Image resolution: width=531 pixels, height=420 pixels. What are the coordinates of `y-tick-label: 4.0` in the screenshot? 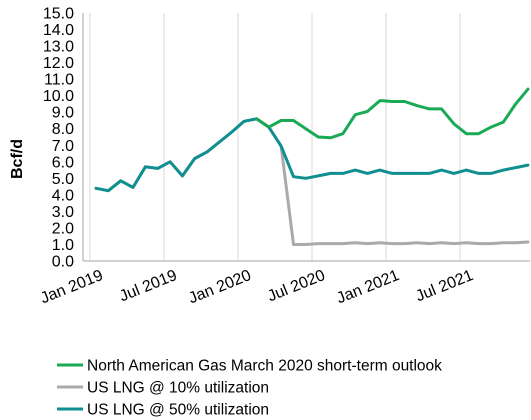 It's located at (63, 195).